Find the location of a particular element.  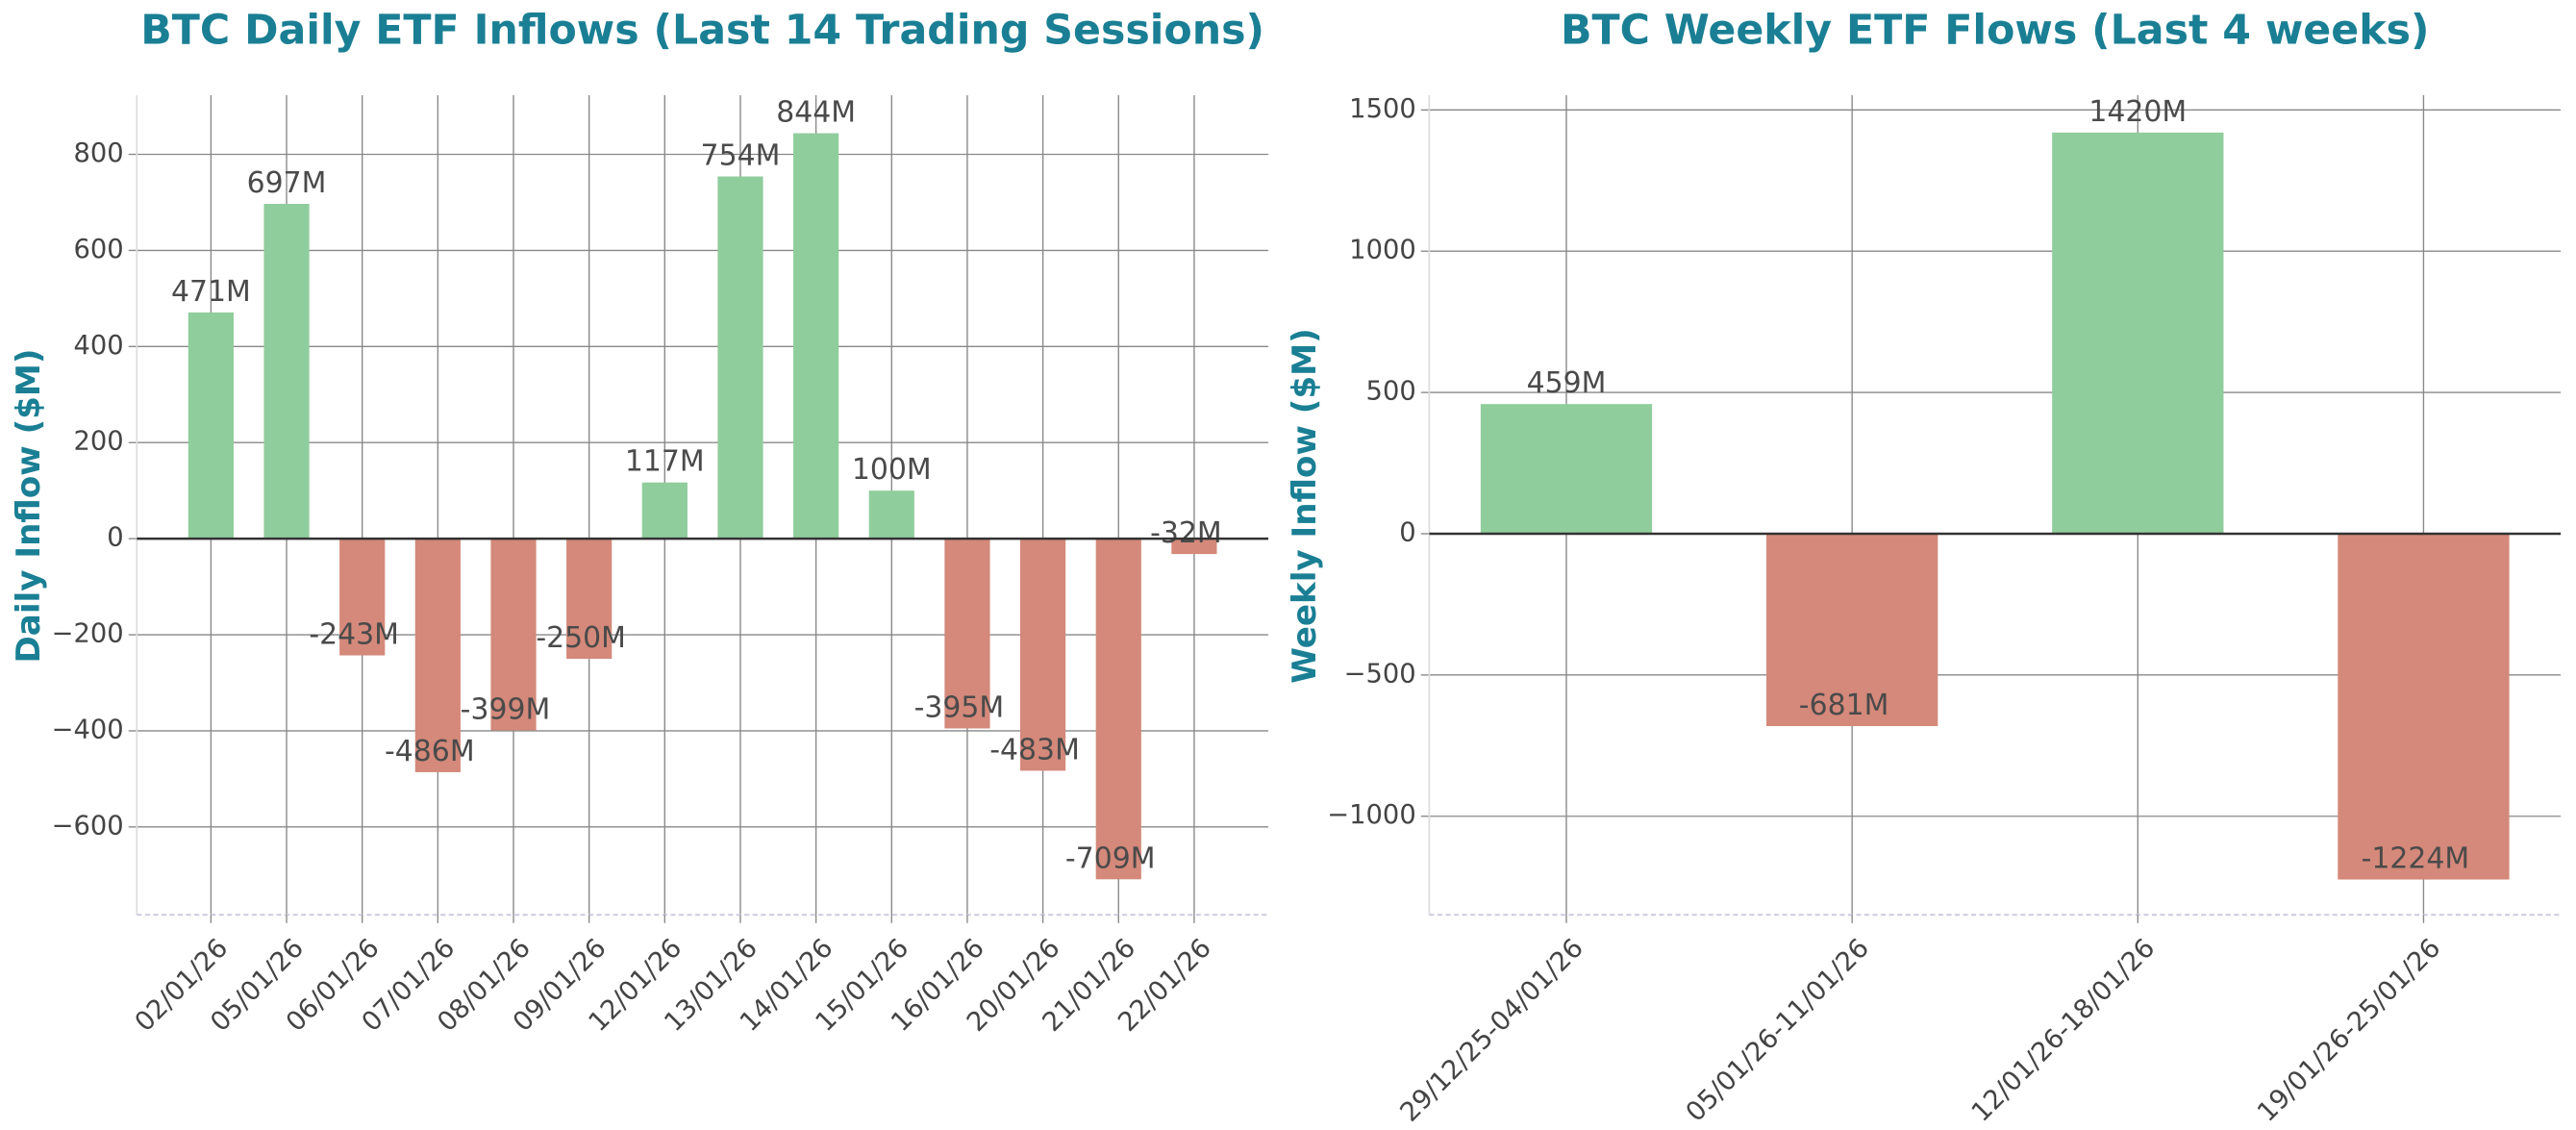

value-label: -243M is located at coordinates (354, 635).